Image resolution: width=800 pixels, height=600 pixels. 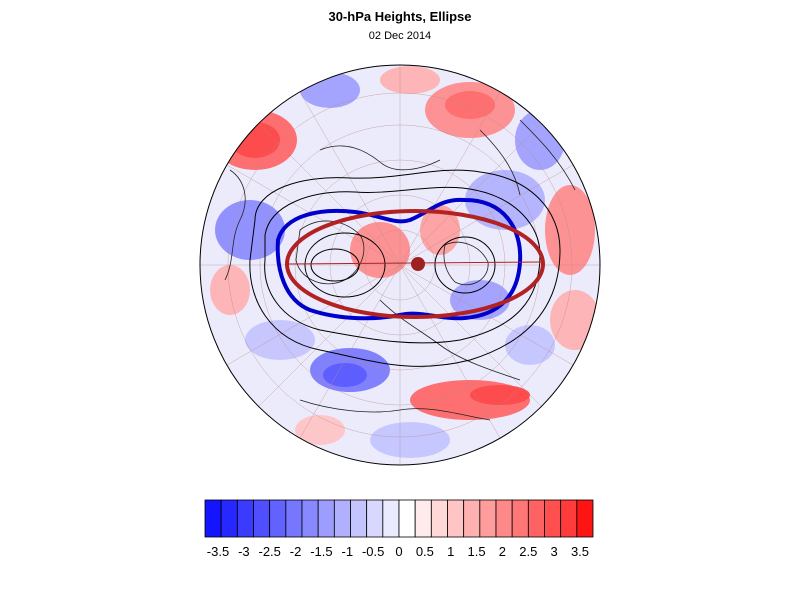 I want to click on map-title: 30-hPa Heights, Ellipse, so click(x=400, y=16).